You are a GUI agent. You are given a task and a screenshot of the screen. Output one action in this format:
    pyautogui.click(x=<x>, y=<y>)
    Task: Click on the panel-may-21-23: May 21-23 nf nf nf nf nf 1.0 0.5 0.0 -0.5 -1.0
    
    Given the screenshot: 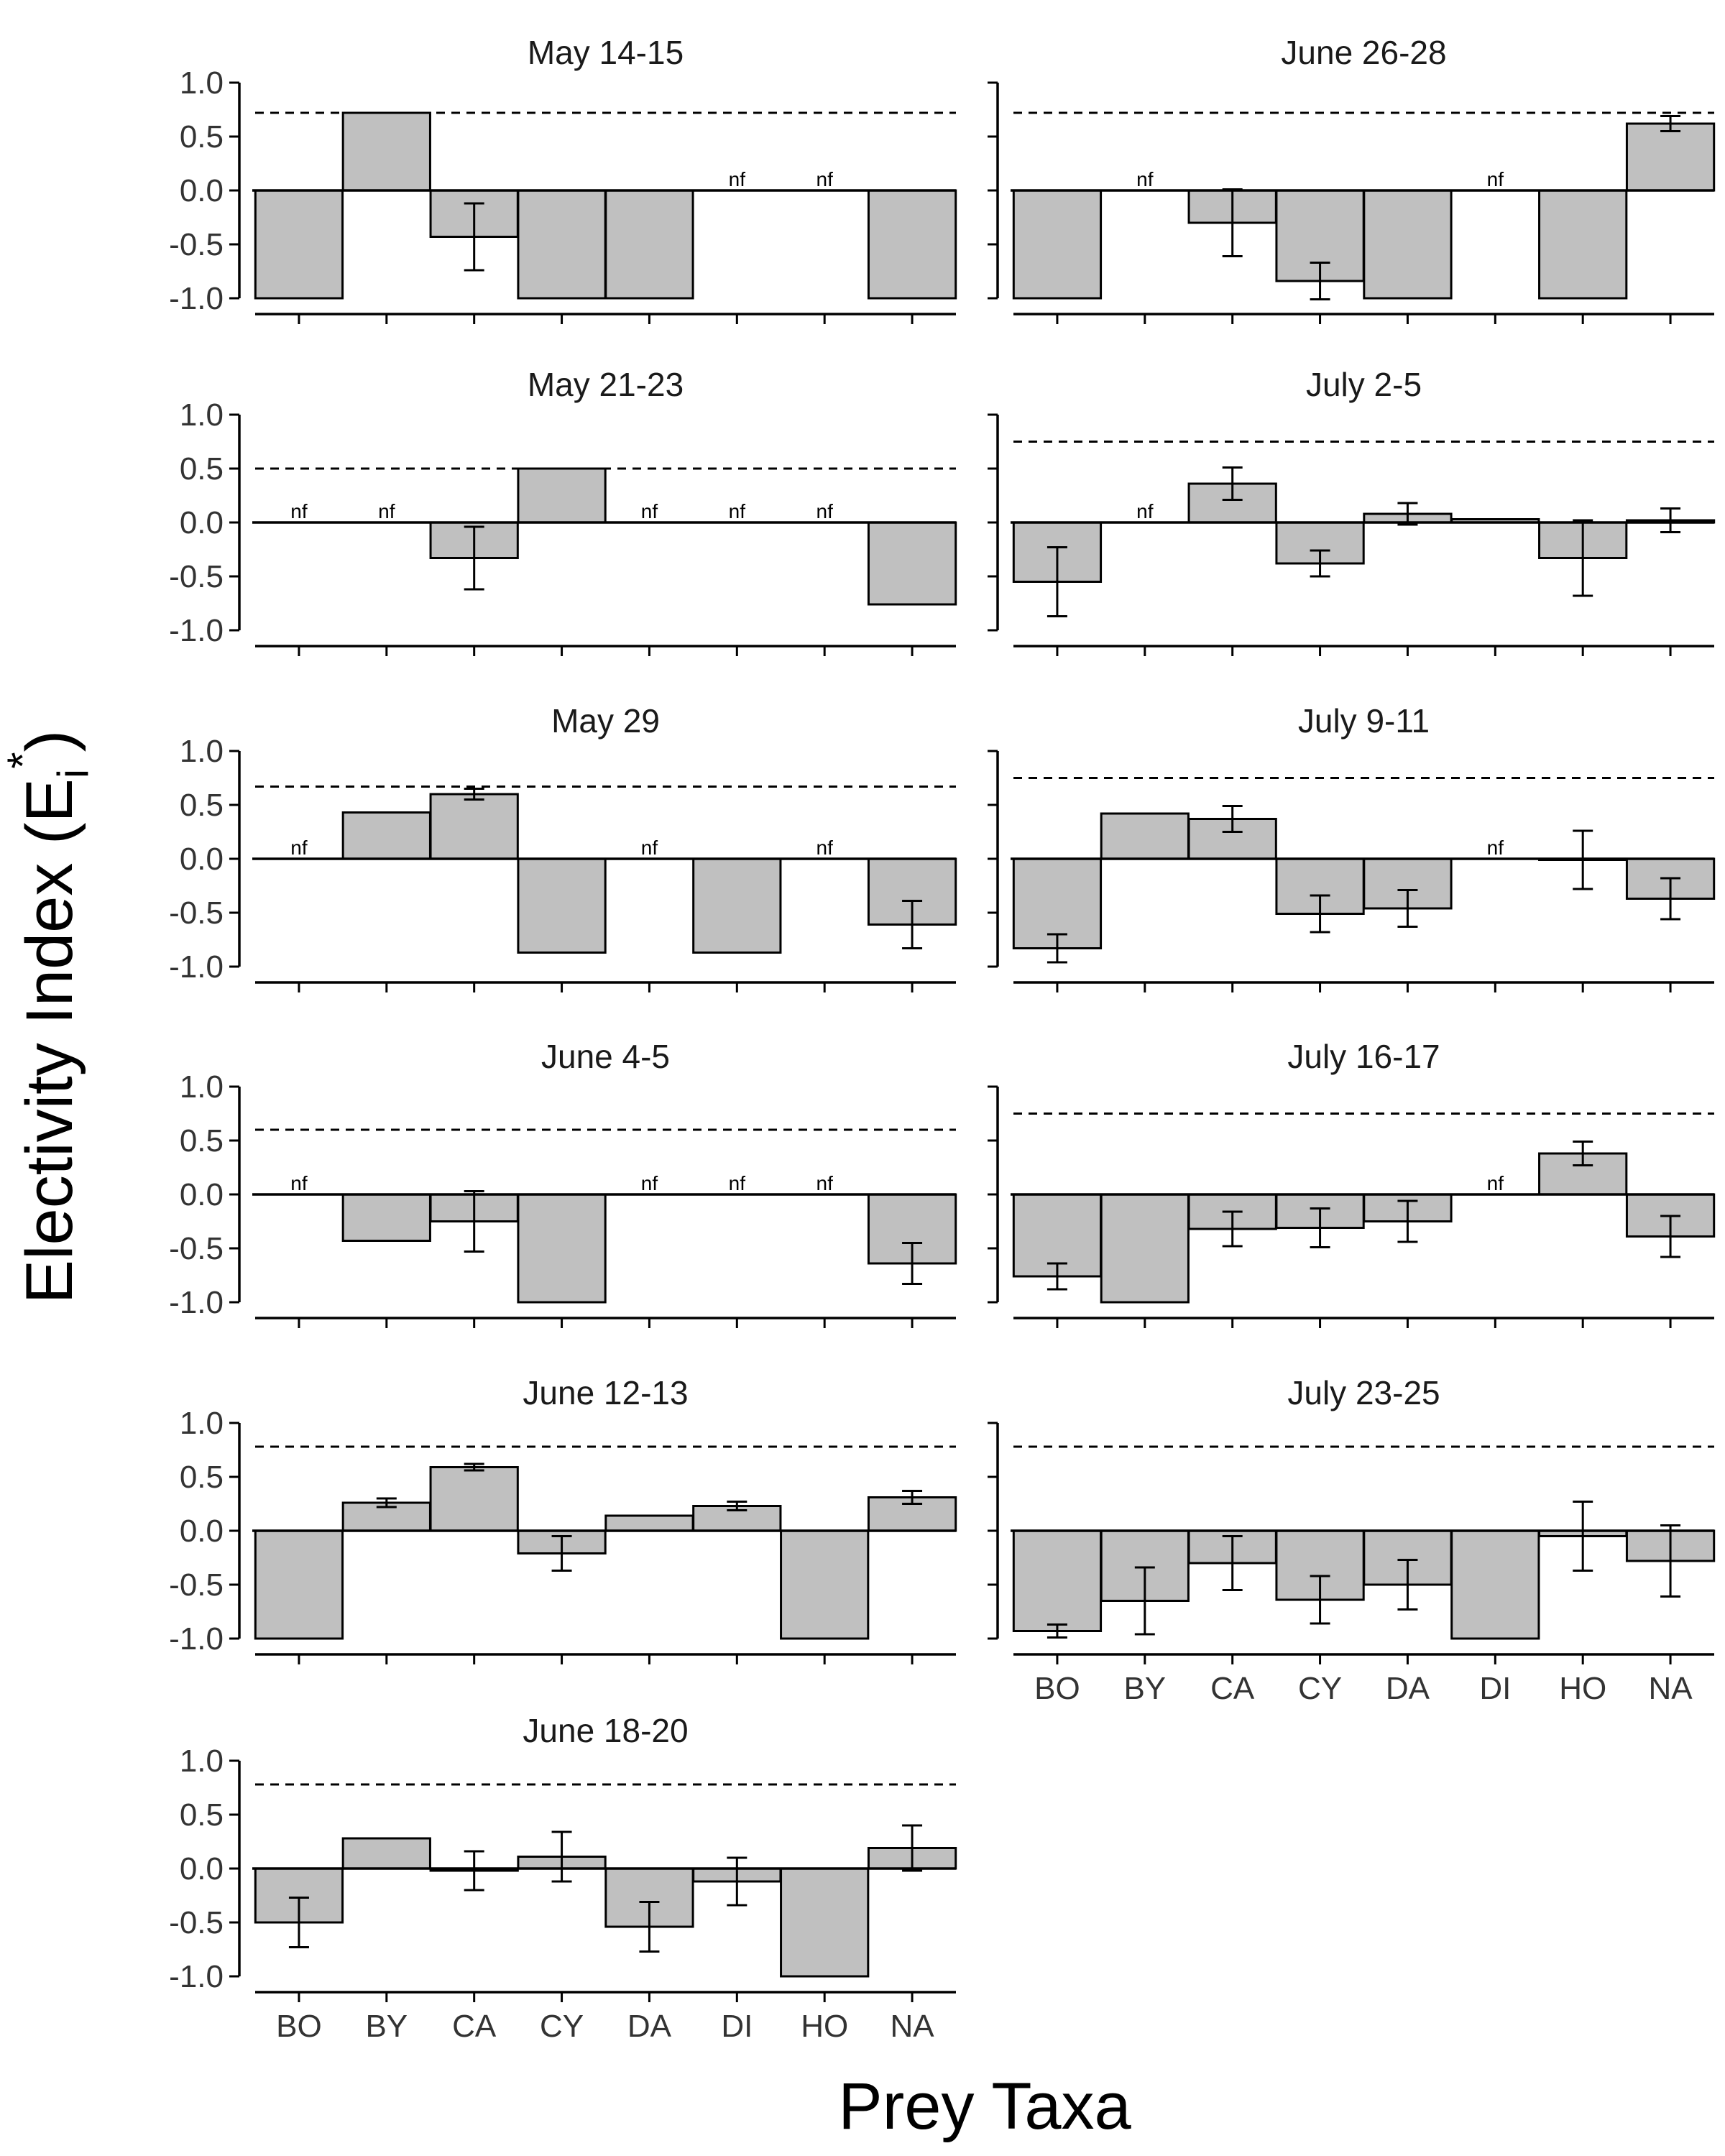 What is the action you would take?
    pyautogui.click(x=563, y=511)
    